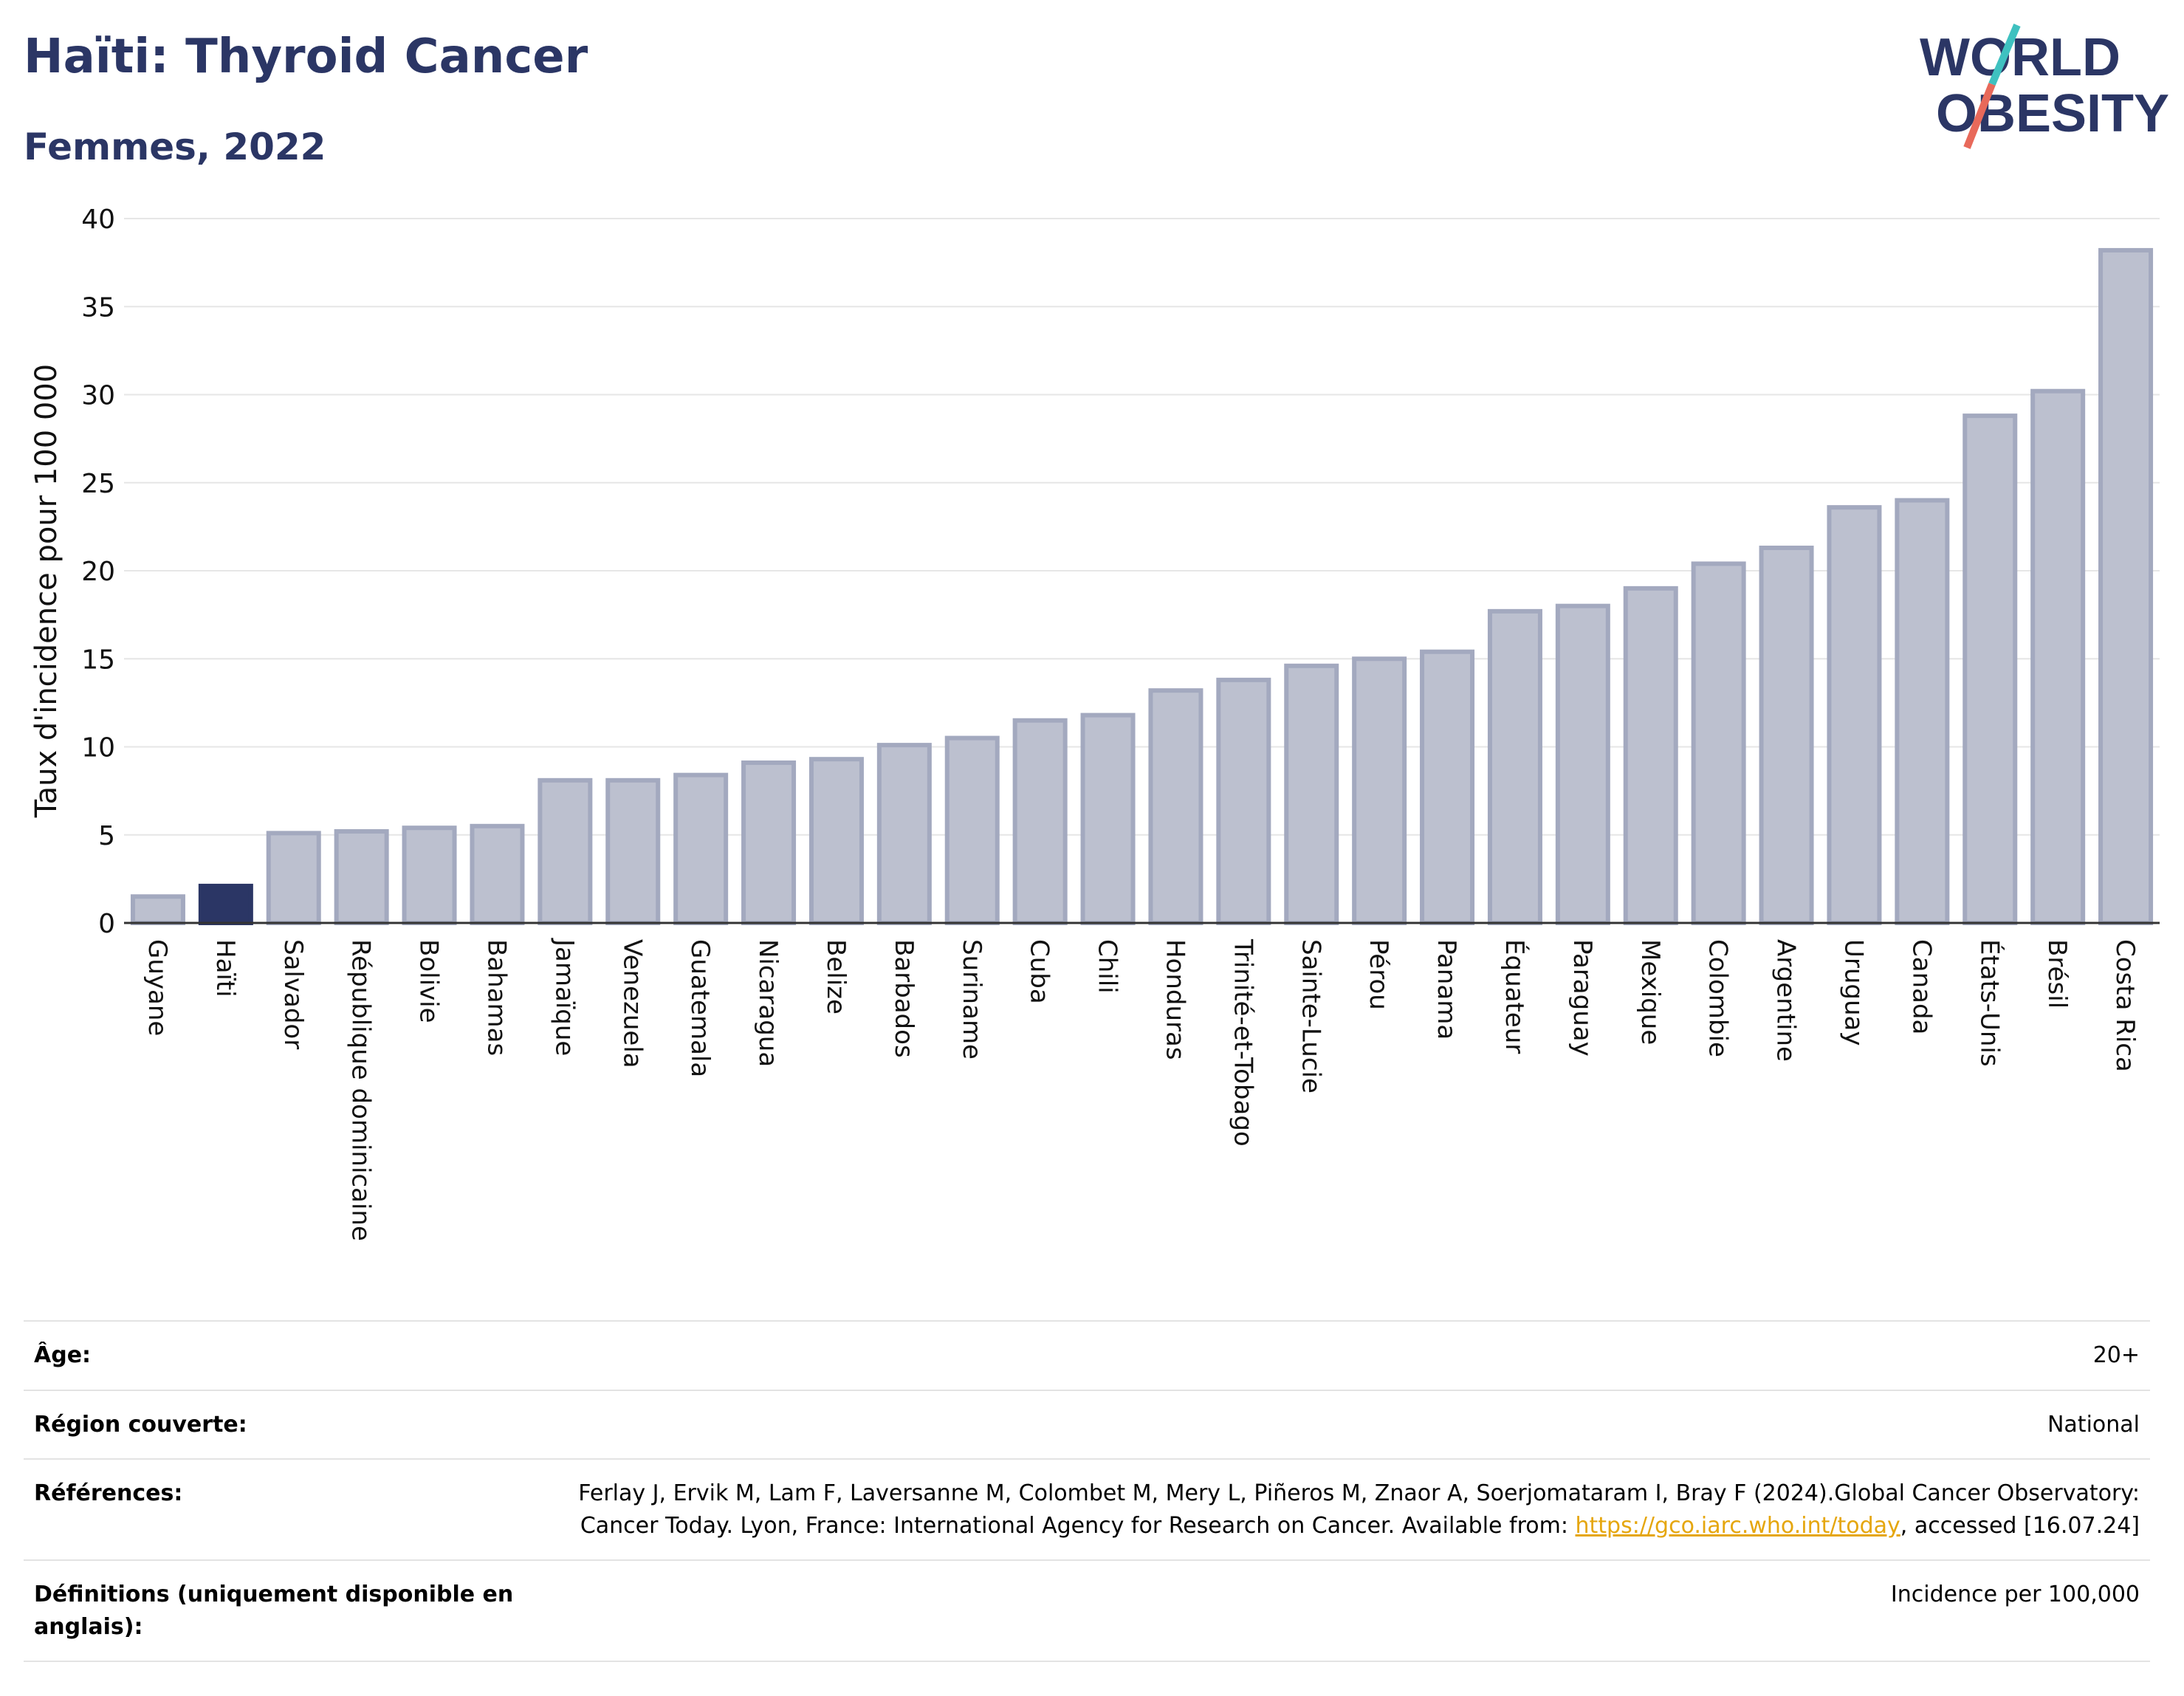 Image resolution: width=2184 pixels, height=1696 pixels. Describe the element at coordinates (904, 998) in the screenshot. I see `x-tick-label: Barbados` at that location.